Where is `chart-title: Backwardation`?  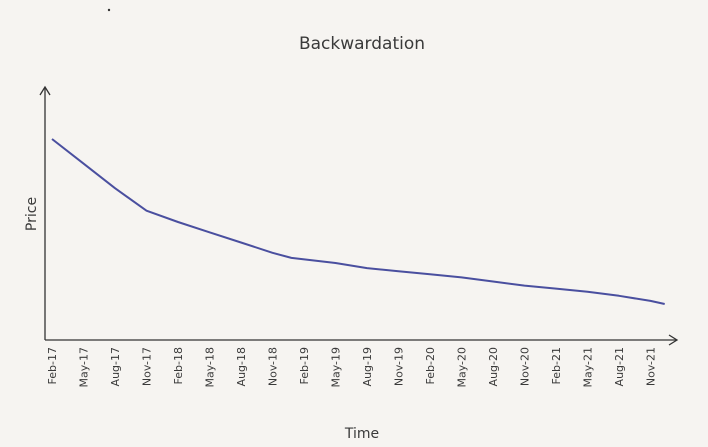 chart-title: Backwardation is located at coordinates (362, 44).